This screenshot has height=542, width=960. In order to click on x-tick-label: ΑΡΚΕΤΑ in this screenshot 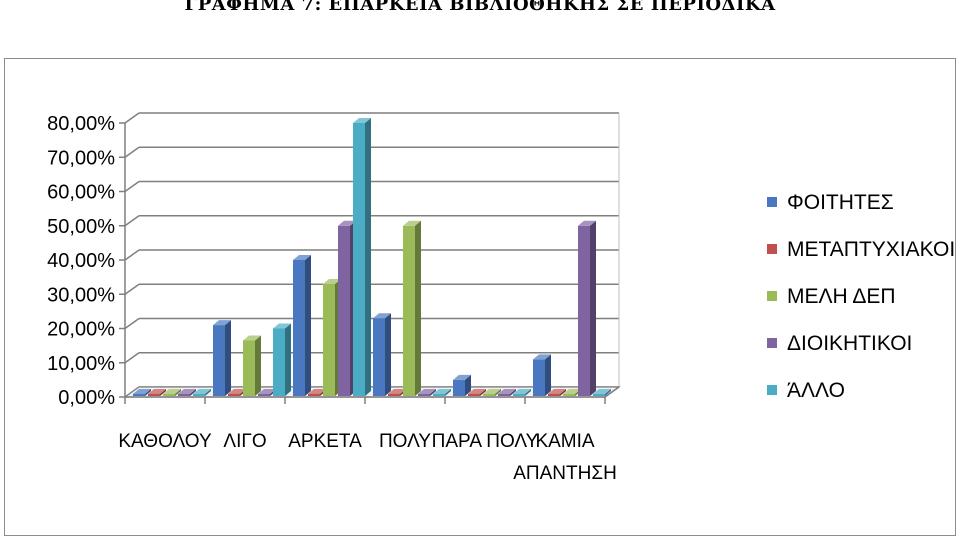, I will do `click(325, 441)`.